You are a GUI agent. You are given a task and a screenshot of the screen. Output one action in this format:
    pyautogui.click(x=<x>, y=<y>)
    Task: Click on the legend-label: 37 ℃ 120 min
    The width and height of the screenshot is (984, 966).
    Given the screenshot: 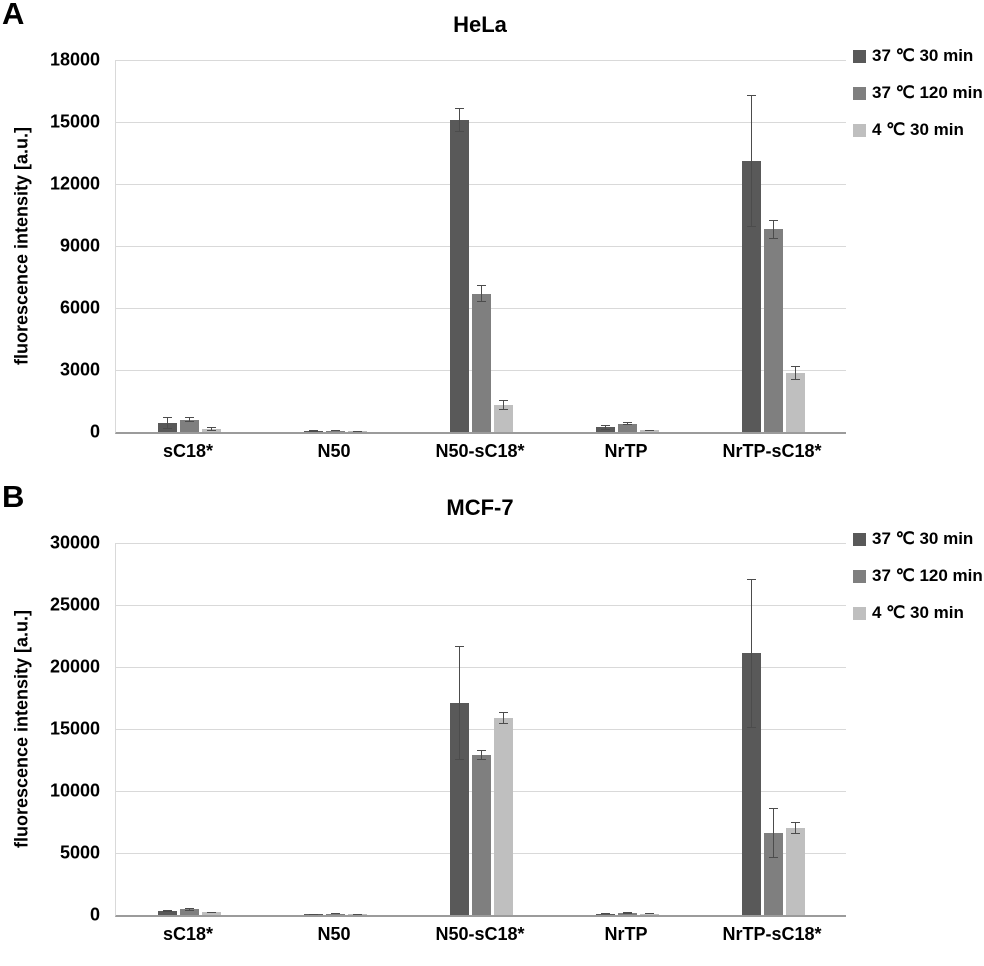 What is the action you would take?
    pyautogui.click(x=927, y=92)
    